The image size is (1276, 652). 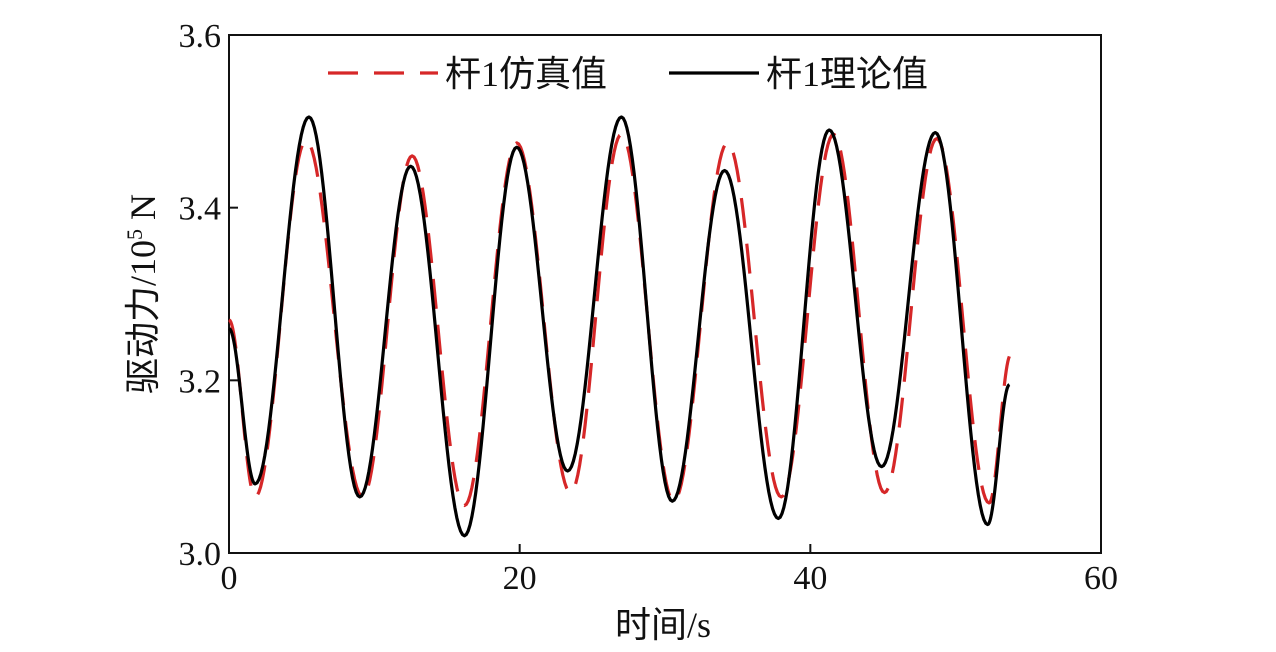 I want to click on x-tick-label: 40, so click(x=810, y=578).